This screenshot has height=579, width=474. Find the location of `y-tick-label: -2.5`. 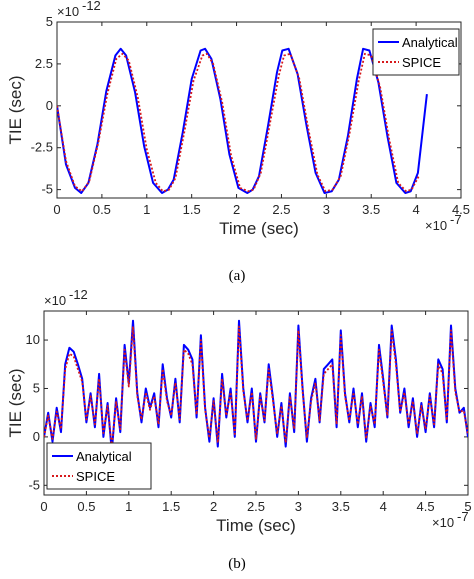

y-tick-label: -2.5 is located at coordinates (42, 147).